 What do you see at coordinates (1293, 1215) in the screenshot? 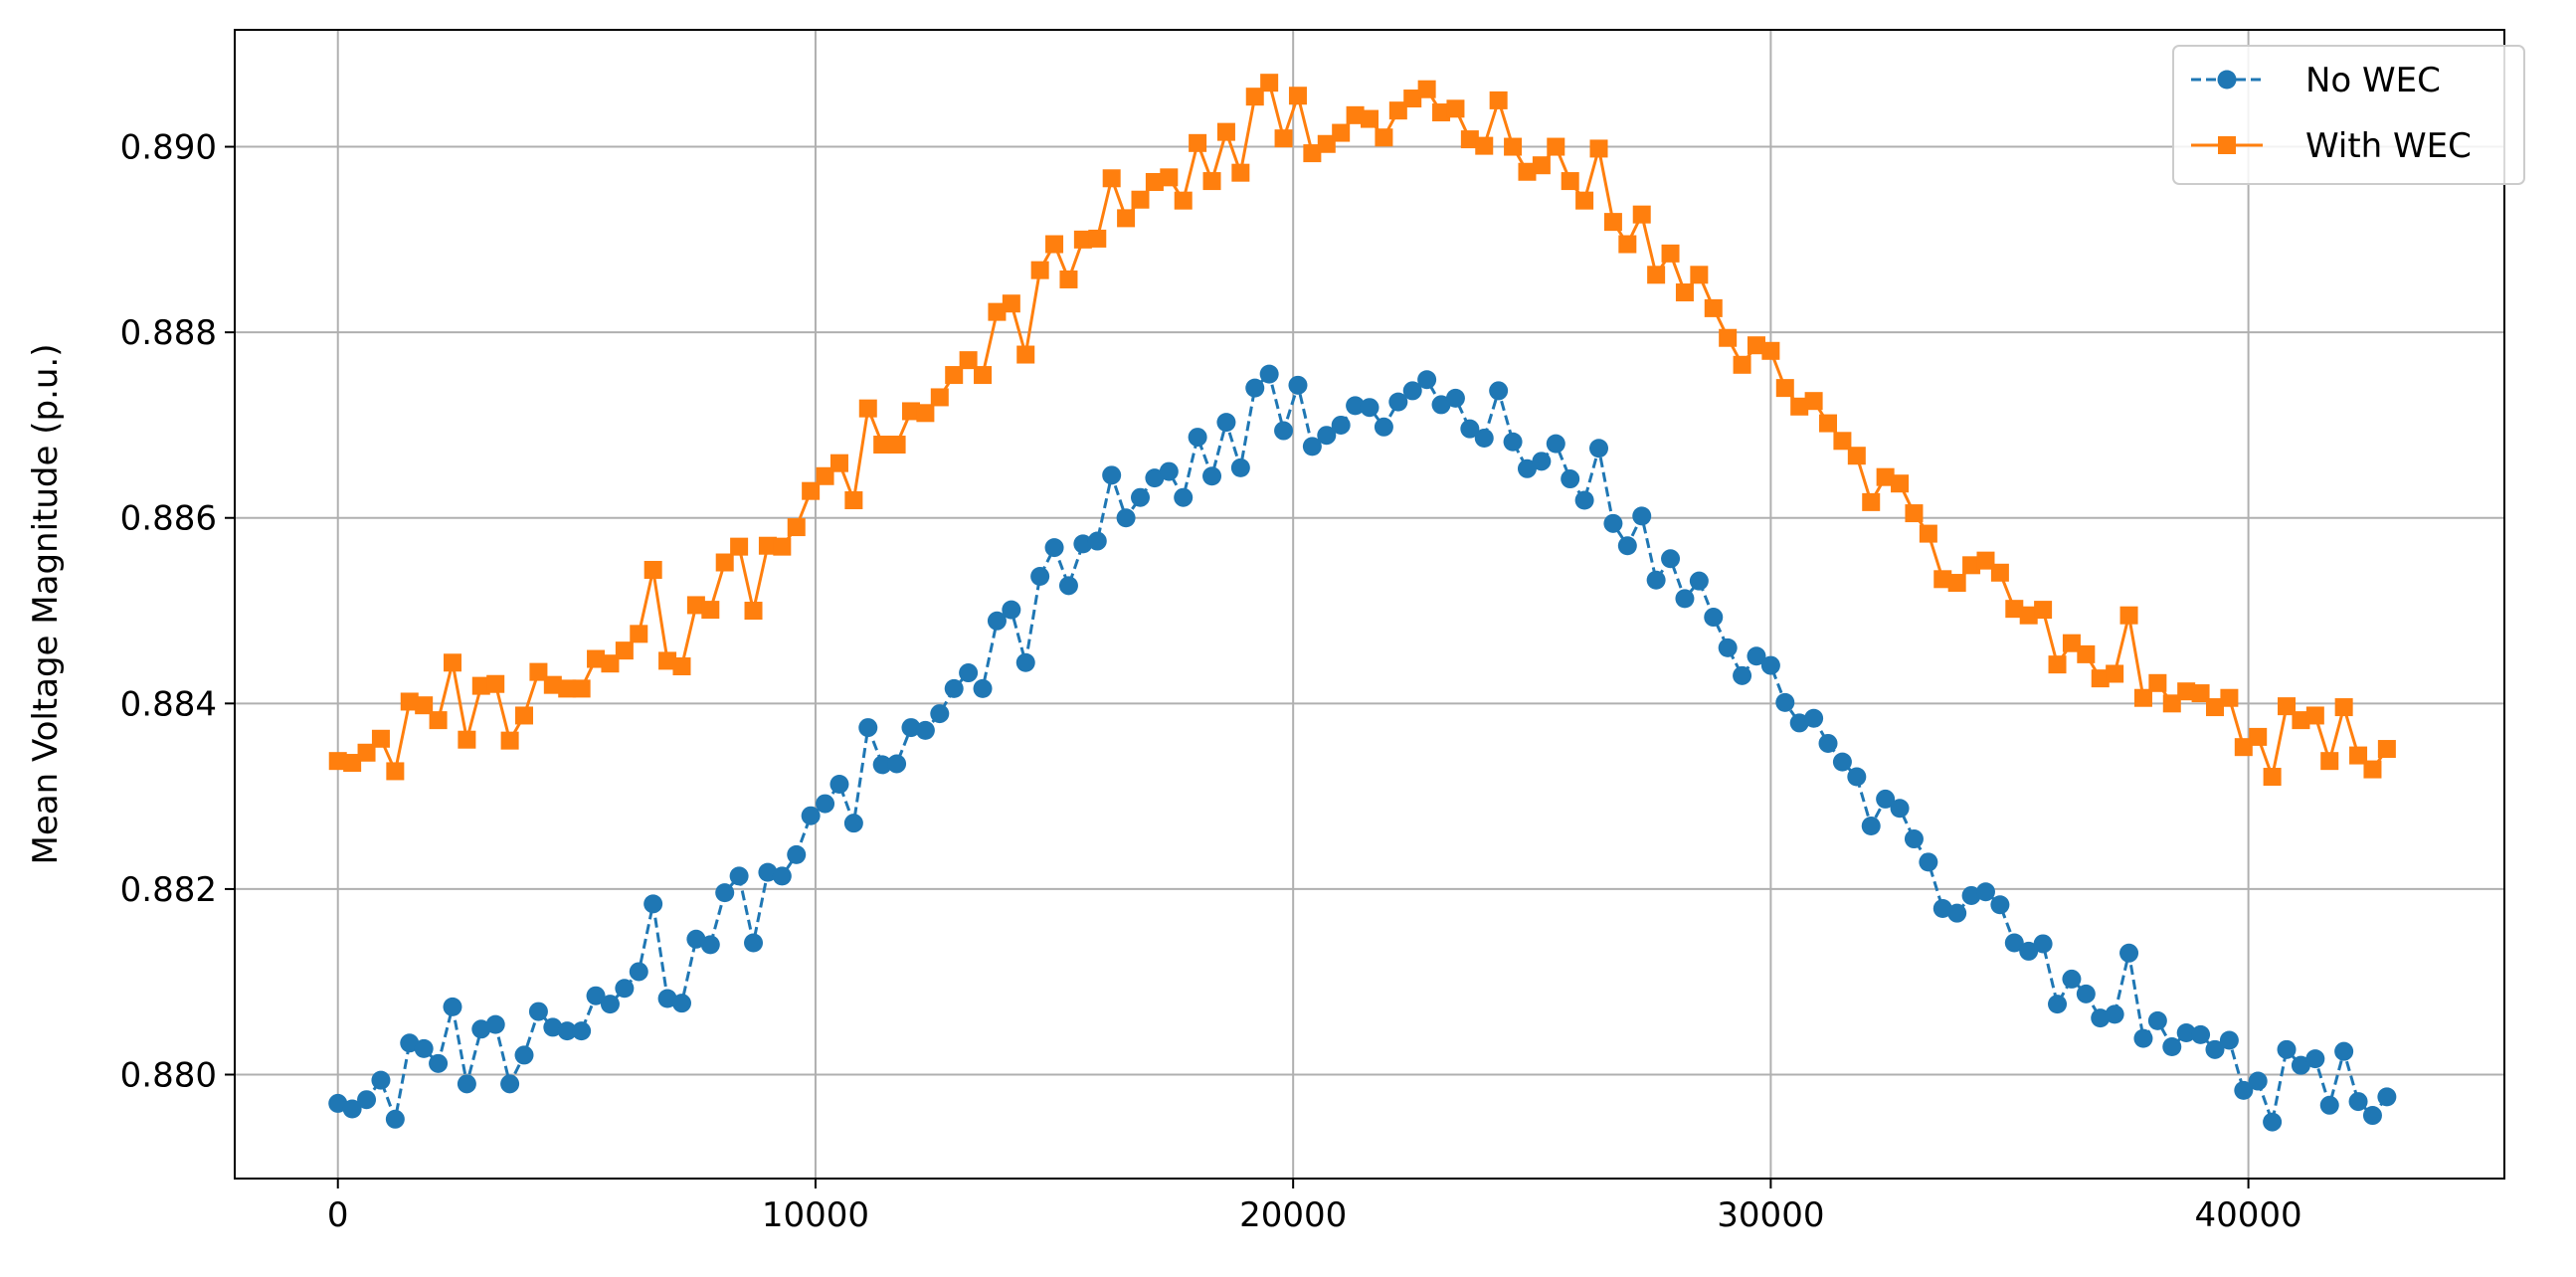
I see `x-tick-label: 20000` at bounding box center [1293, 1215].